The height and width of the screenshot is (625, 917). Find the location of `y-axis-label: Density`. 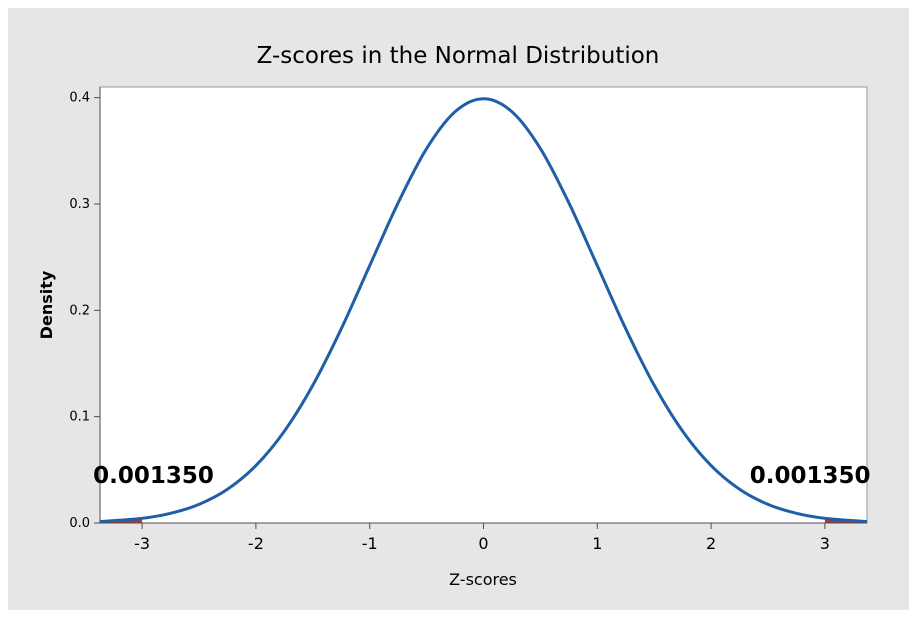

y-axis-label: Density is located at coordinates (46, 304).